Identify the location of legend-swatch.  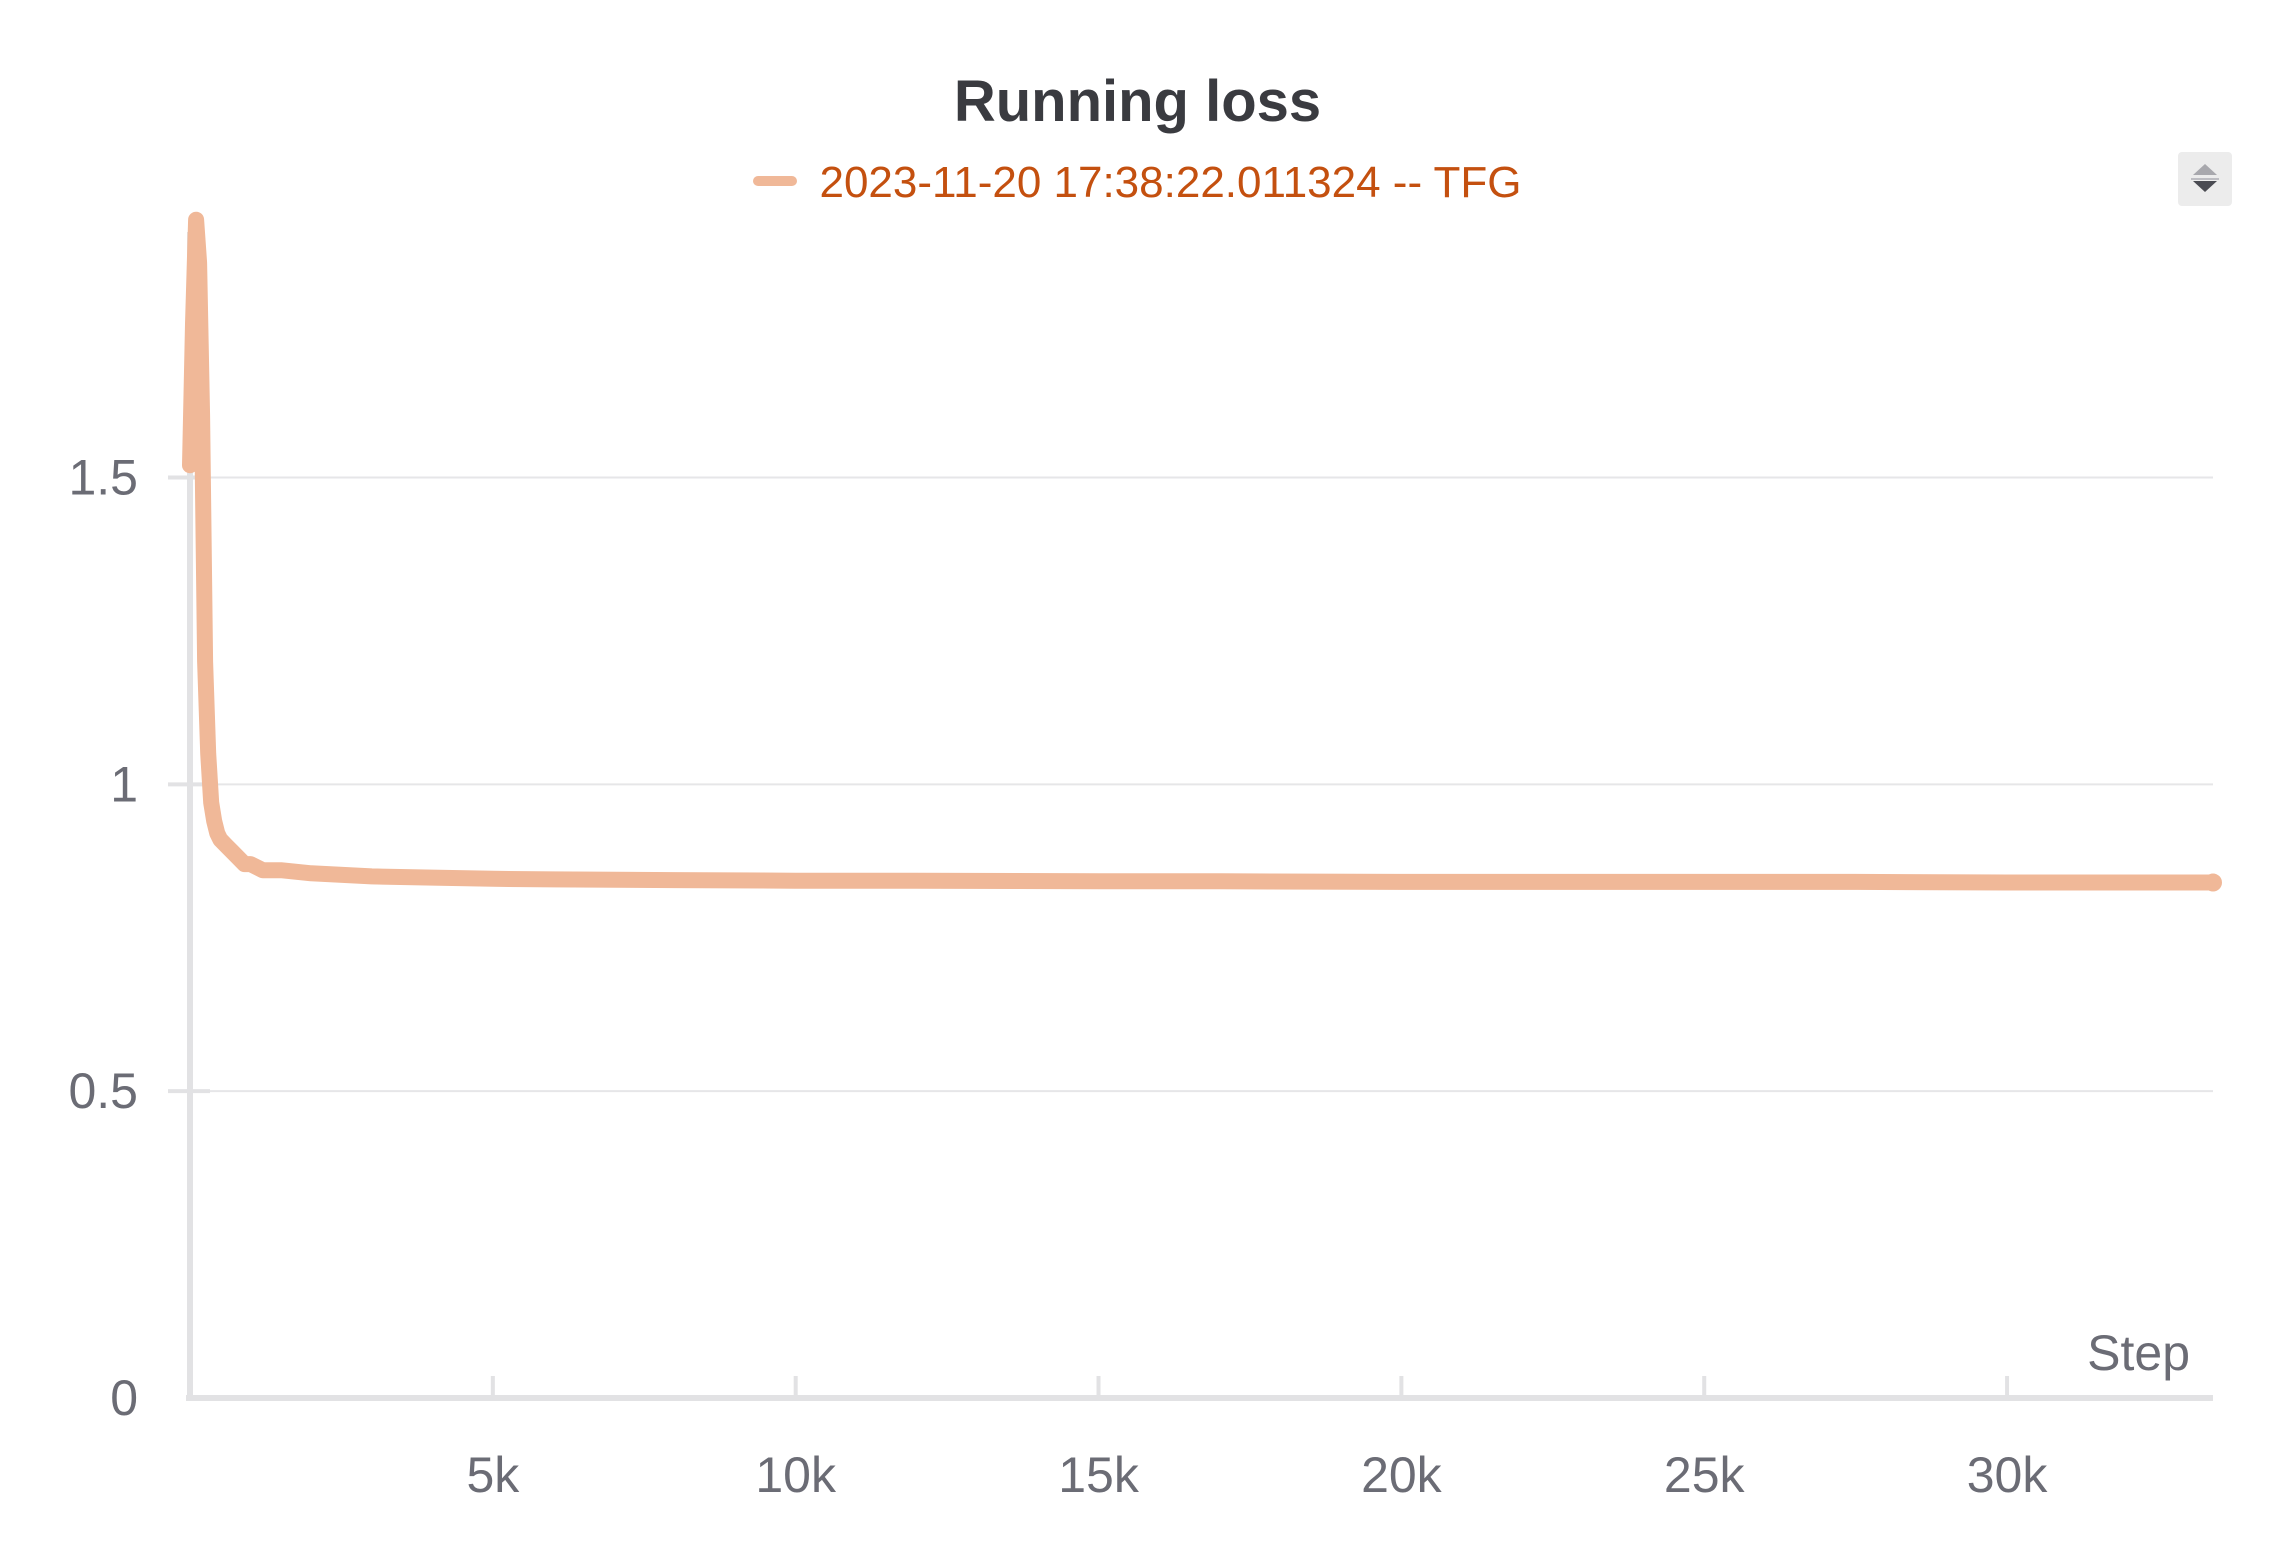
(775, 181).